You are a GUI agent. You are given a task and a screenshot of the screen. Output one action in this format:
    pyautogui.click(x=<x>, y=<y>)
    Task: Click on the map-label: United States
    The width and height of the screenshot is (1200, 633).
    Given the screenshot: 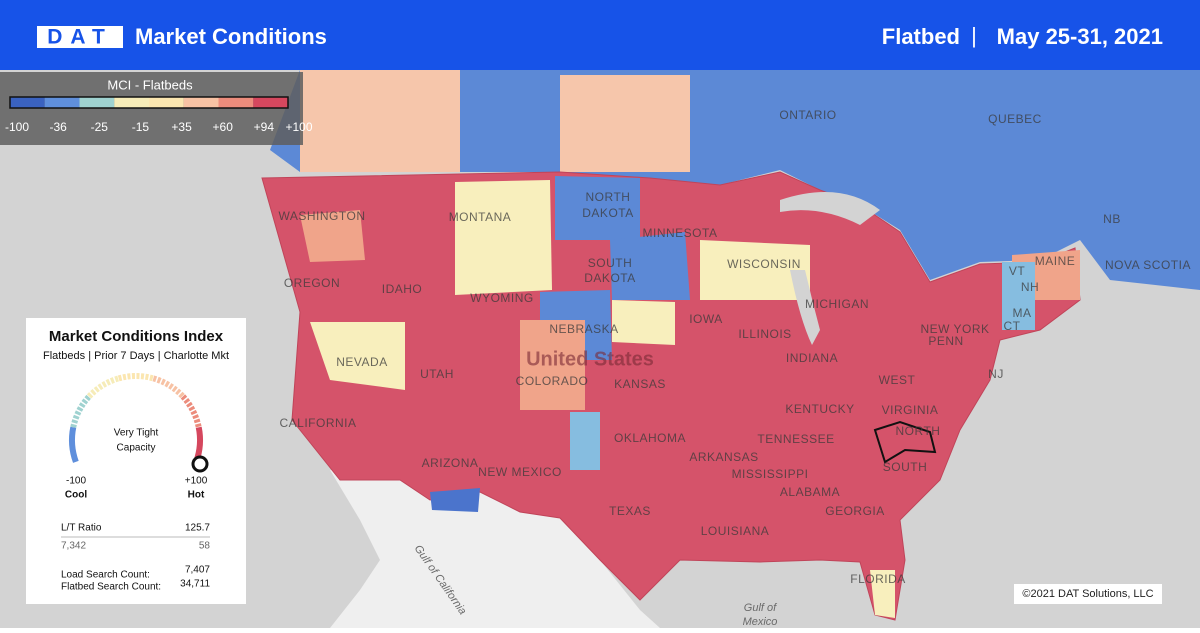 What is the action you would take?
    pyautogui.click(x=590, y=359)
    